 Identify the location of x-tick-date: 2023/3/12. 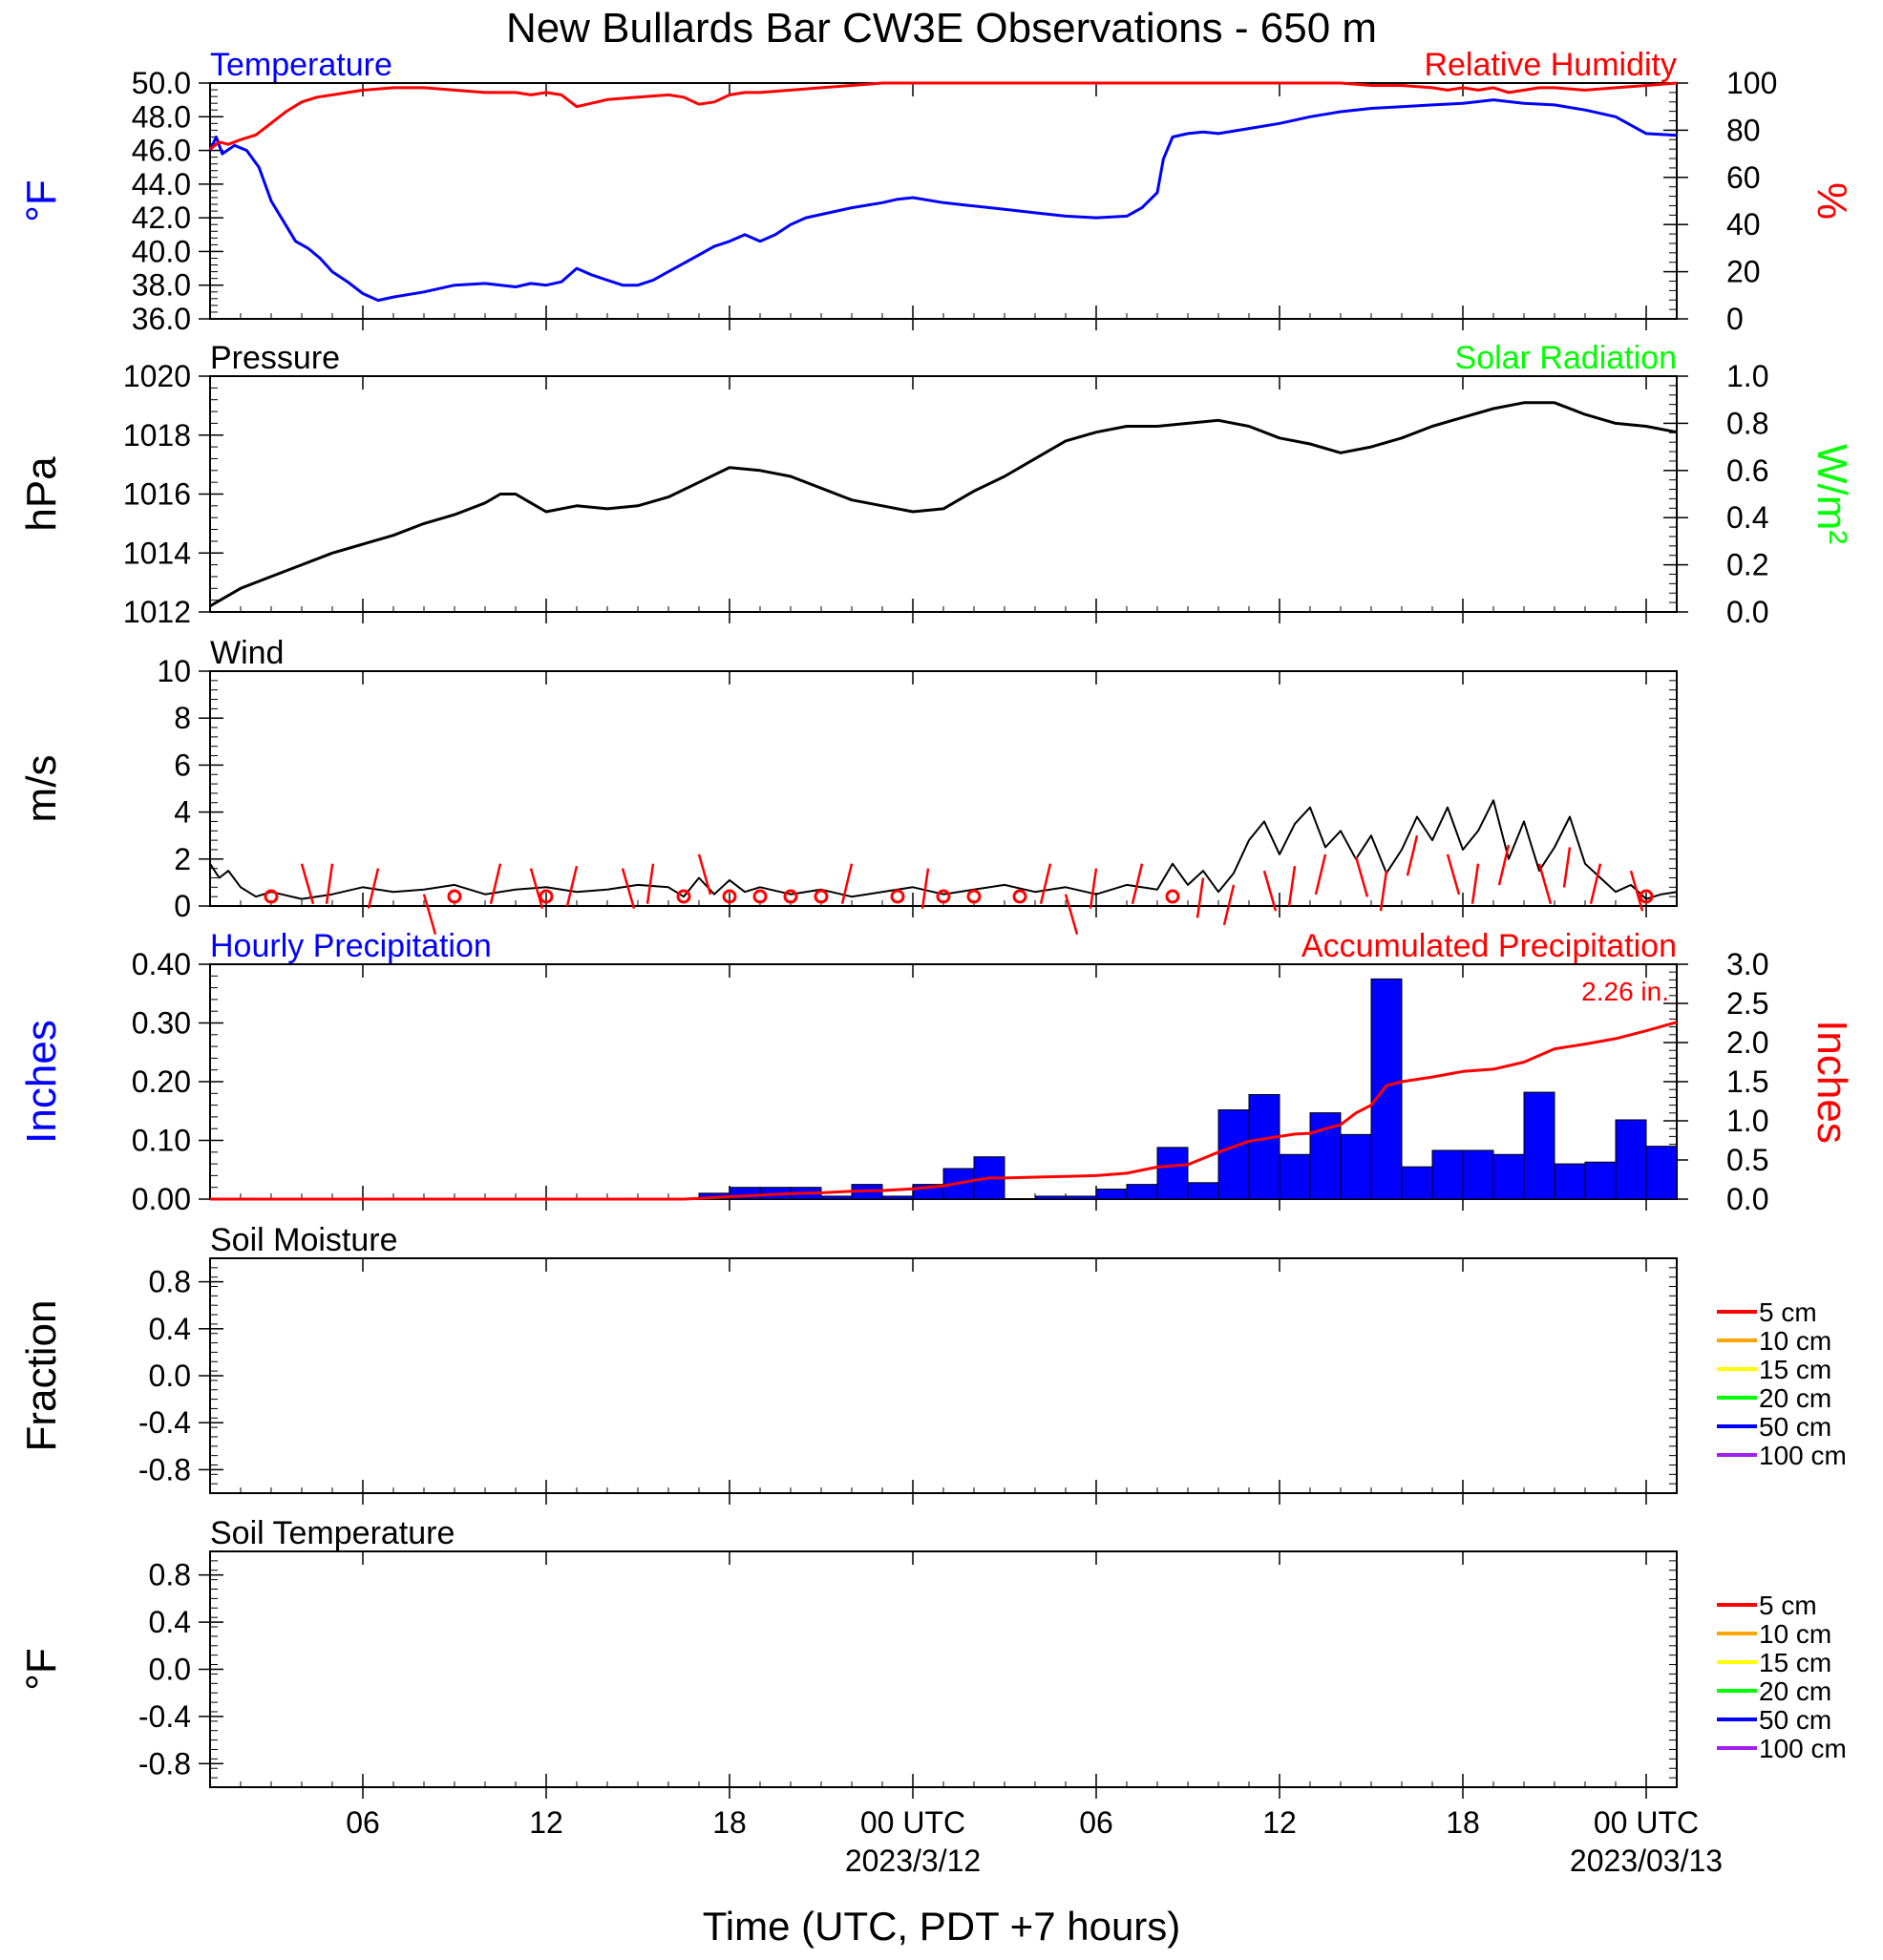
(913, 1861).